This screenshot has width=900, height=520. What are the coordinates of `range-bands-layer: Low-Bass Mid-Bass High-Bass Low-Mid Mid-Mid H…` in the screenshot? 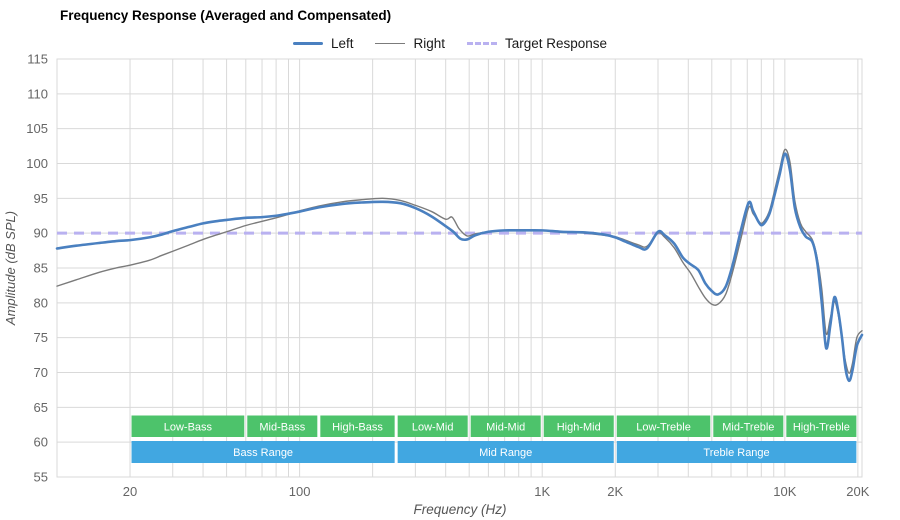 It's located at (494, 439).